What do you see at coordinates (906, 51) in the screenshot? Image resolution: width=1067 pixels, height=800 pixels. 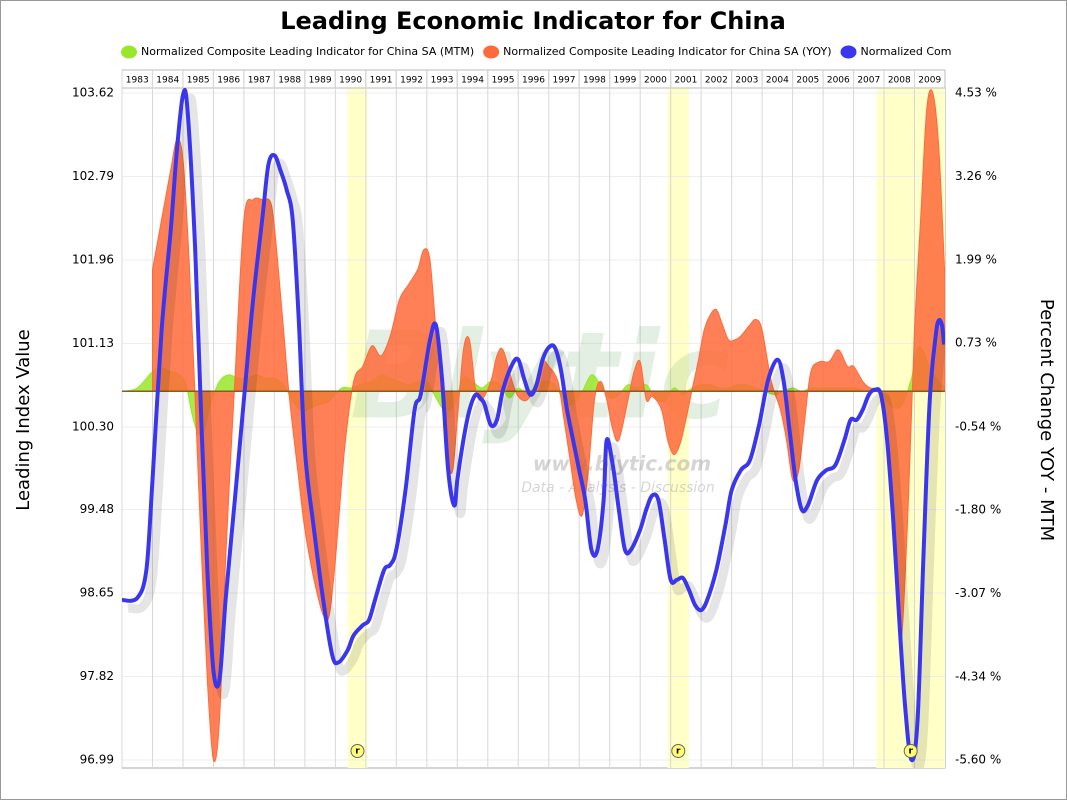 I see `legend-label: Normalized Com` at bounding box center [906, 51].